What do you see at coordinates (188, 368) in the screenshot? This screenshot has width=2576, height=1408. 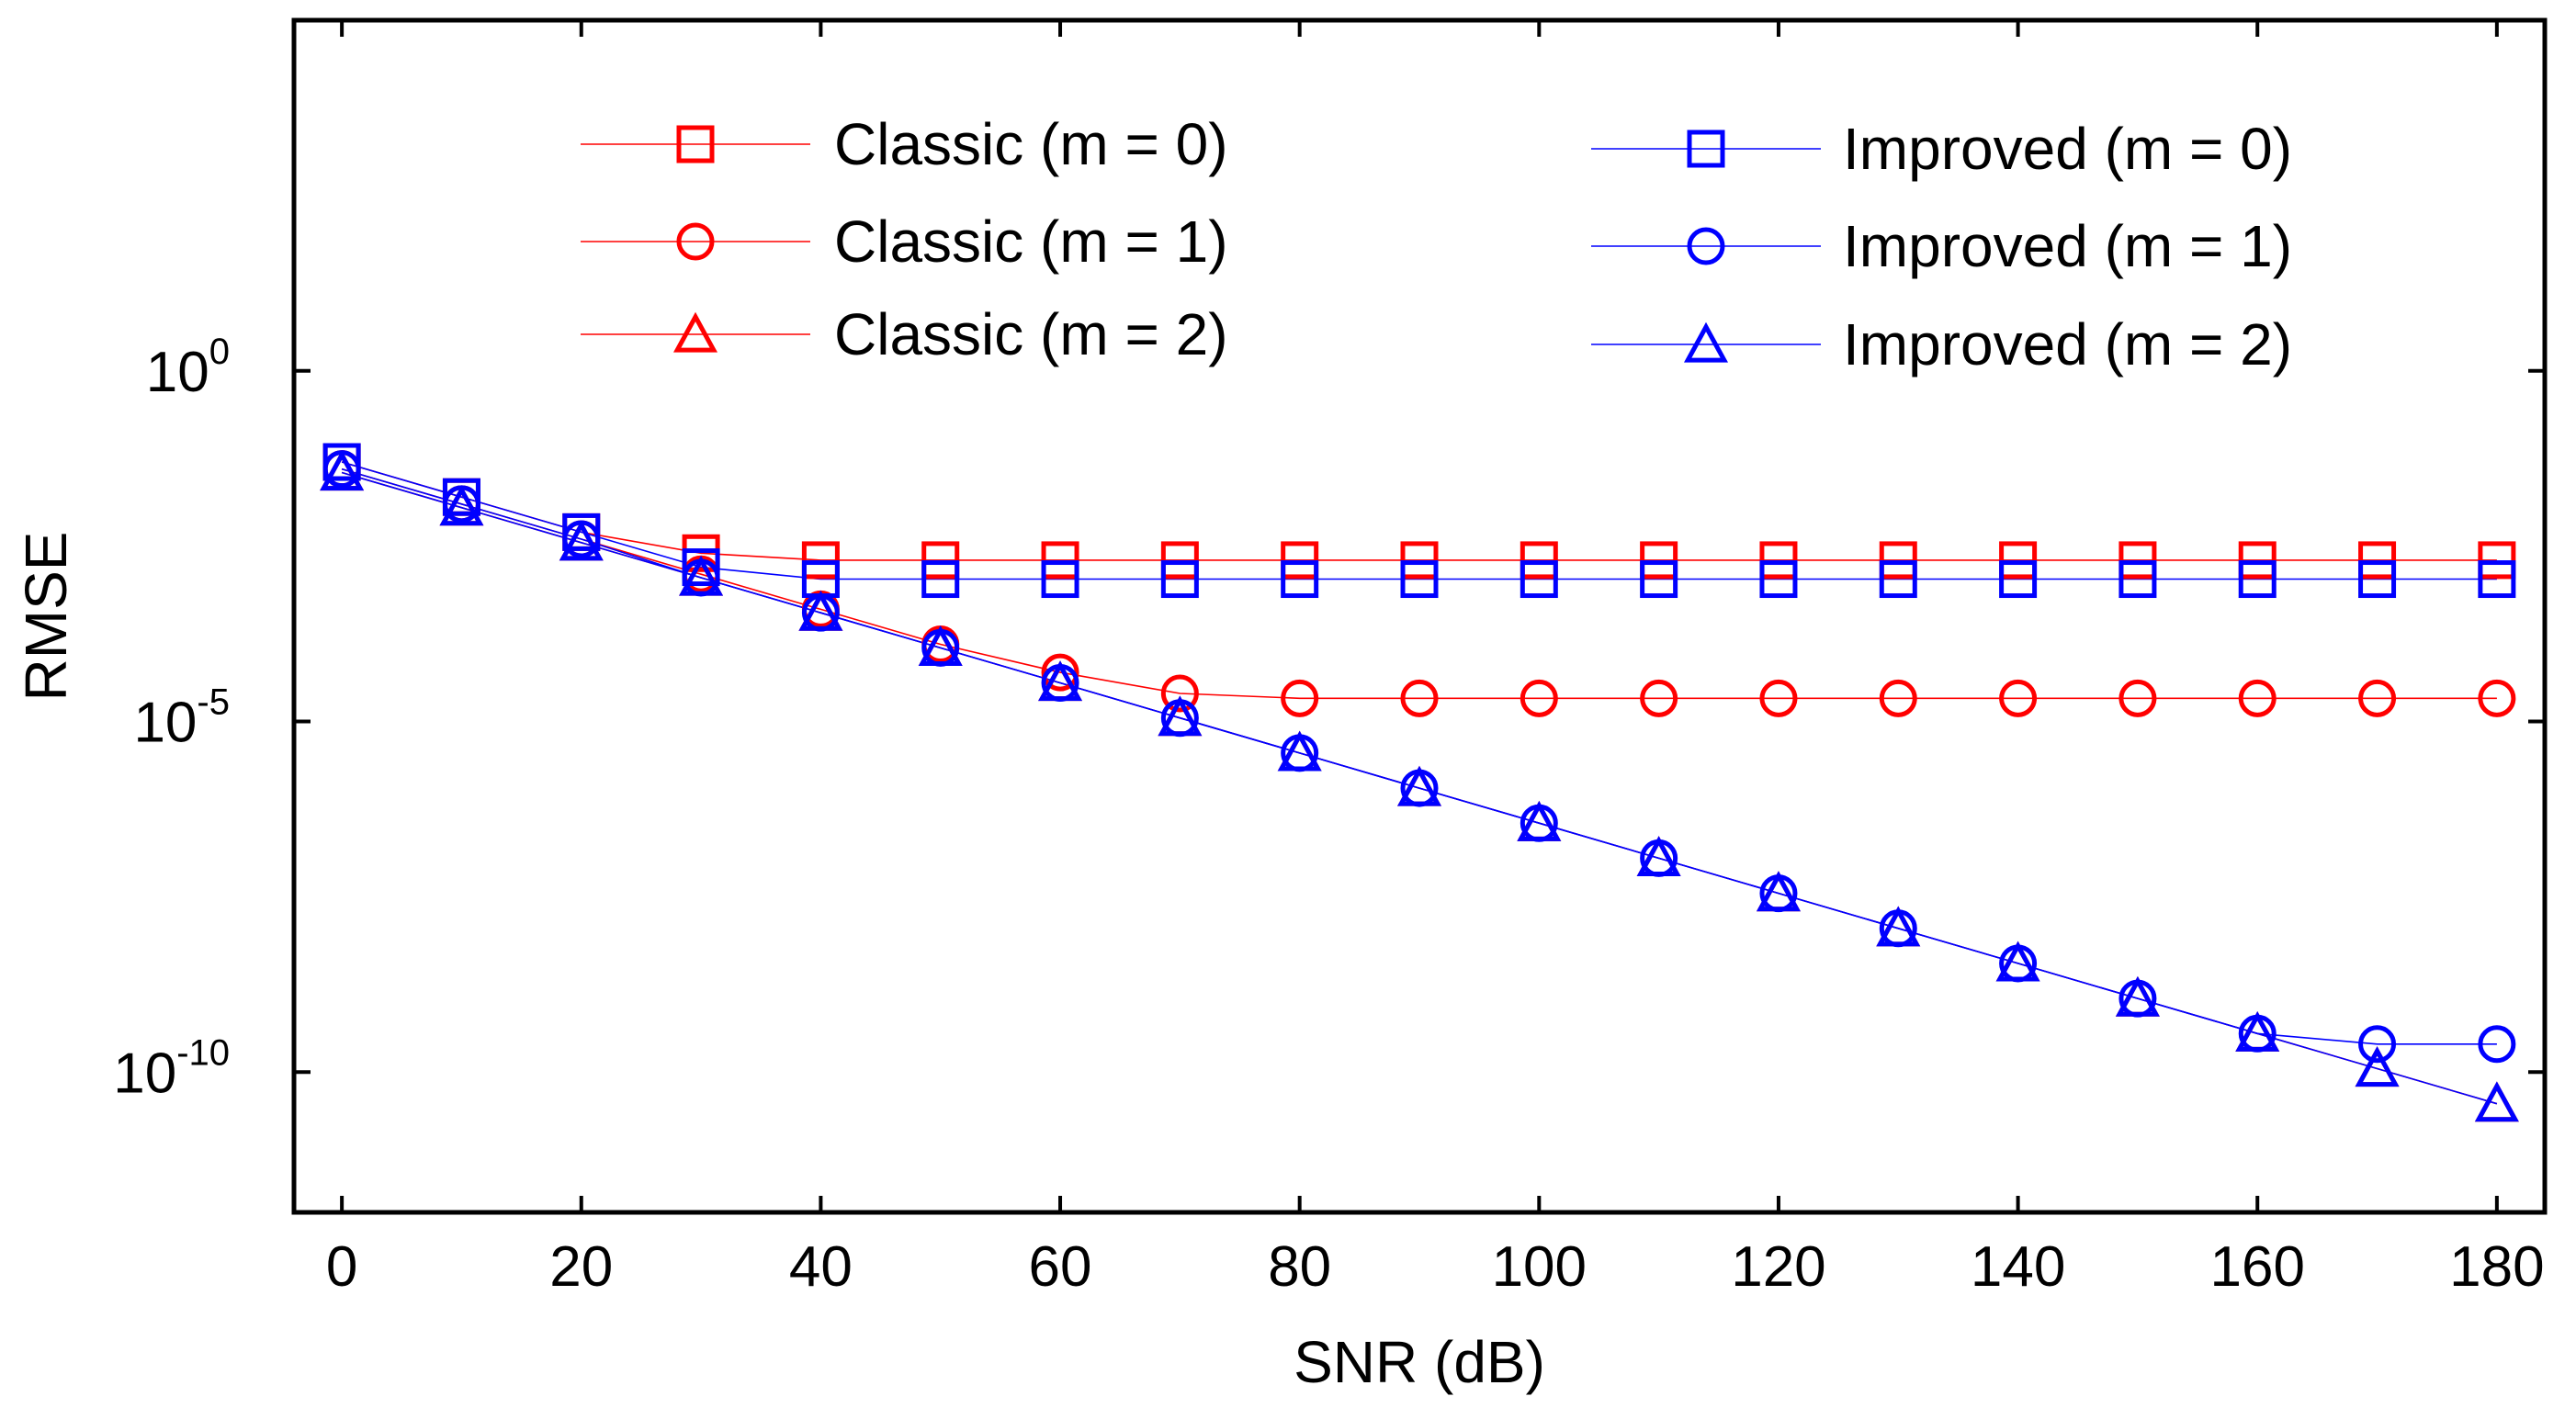 I see `y-tick-label-0: 10⁰` at bounding box center [188, 368].